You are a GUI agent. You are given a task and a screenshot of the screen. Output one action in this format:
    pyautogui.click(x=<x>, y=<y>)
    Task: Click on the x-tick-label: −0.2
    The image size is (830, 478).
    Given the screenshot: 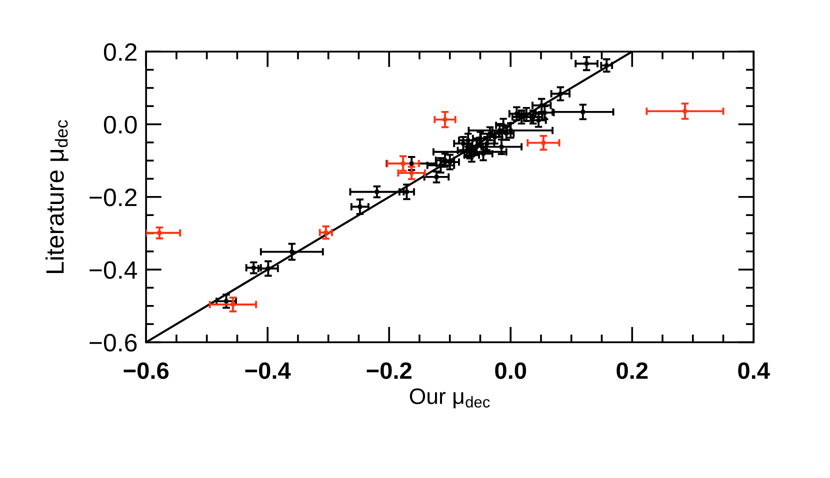 What is the action you would take?
    pyautogui.click(x=389, y=371)
    